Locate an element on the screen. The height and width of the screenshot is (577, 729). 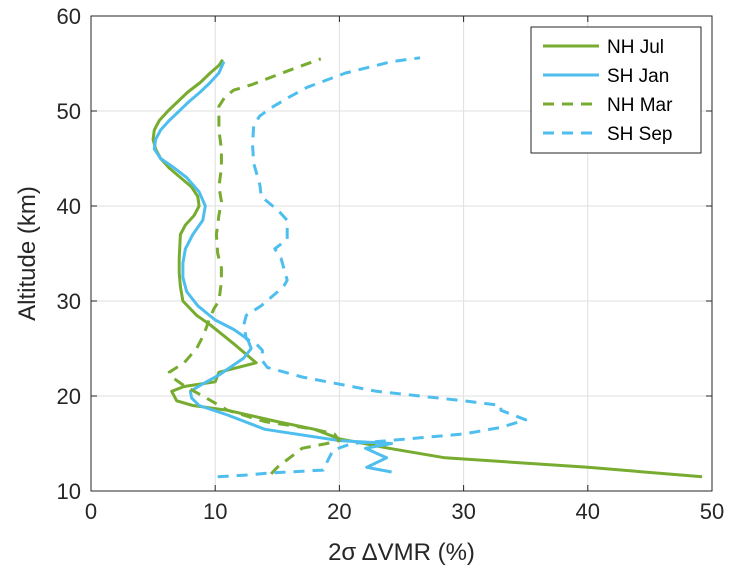
legend-label: NH Jul is located at coordinates (635, 47).